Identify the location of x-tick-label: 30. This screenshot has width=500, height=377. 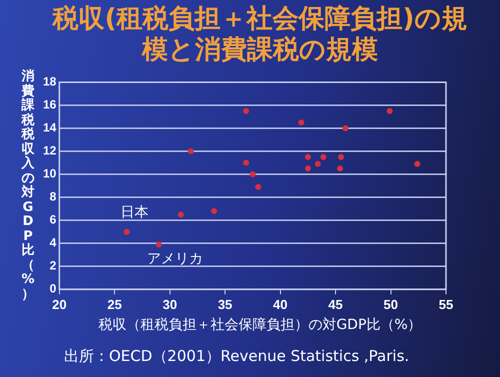
(170, 304).